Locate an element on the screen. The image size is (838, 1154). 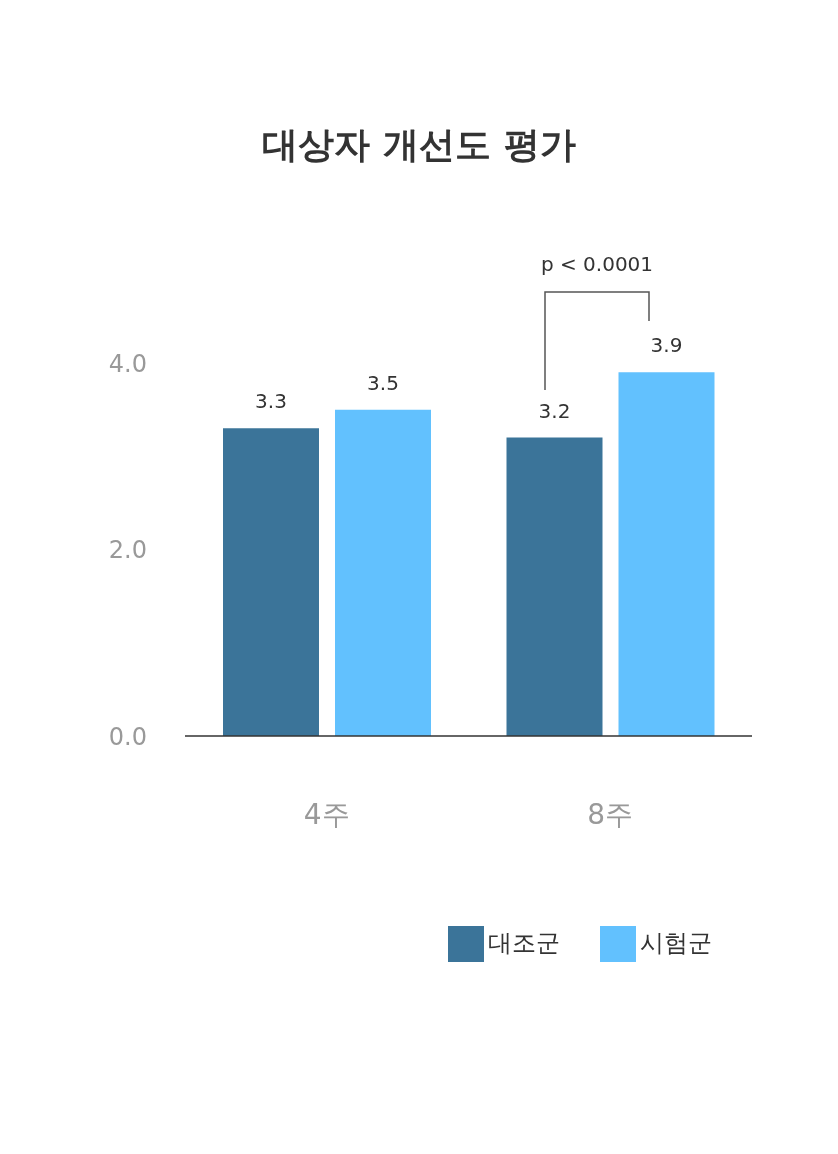
y-tick-label: 4.0 is located at coordinates (127, 363).